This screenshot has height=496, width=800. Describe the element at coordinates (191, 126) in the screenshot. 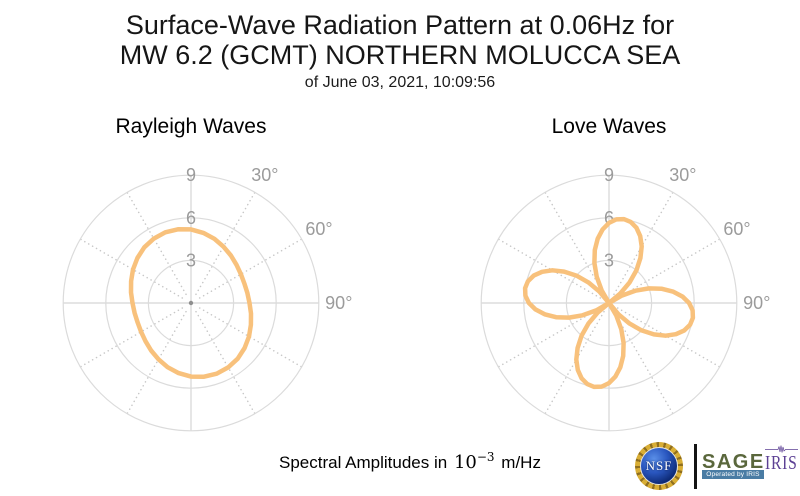

I see `rayleigh-chart-title: Rayleigh Waves` at that location.